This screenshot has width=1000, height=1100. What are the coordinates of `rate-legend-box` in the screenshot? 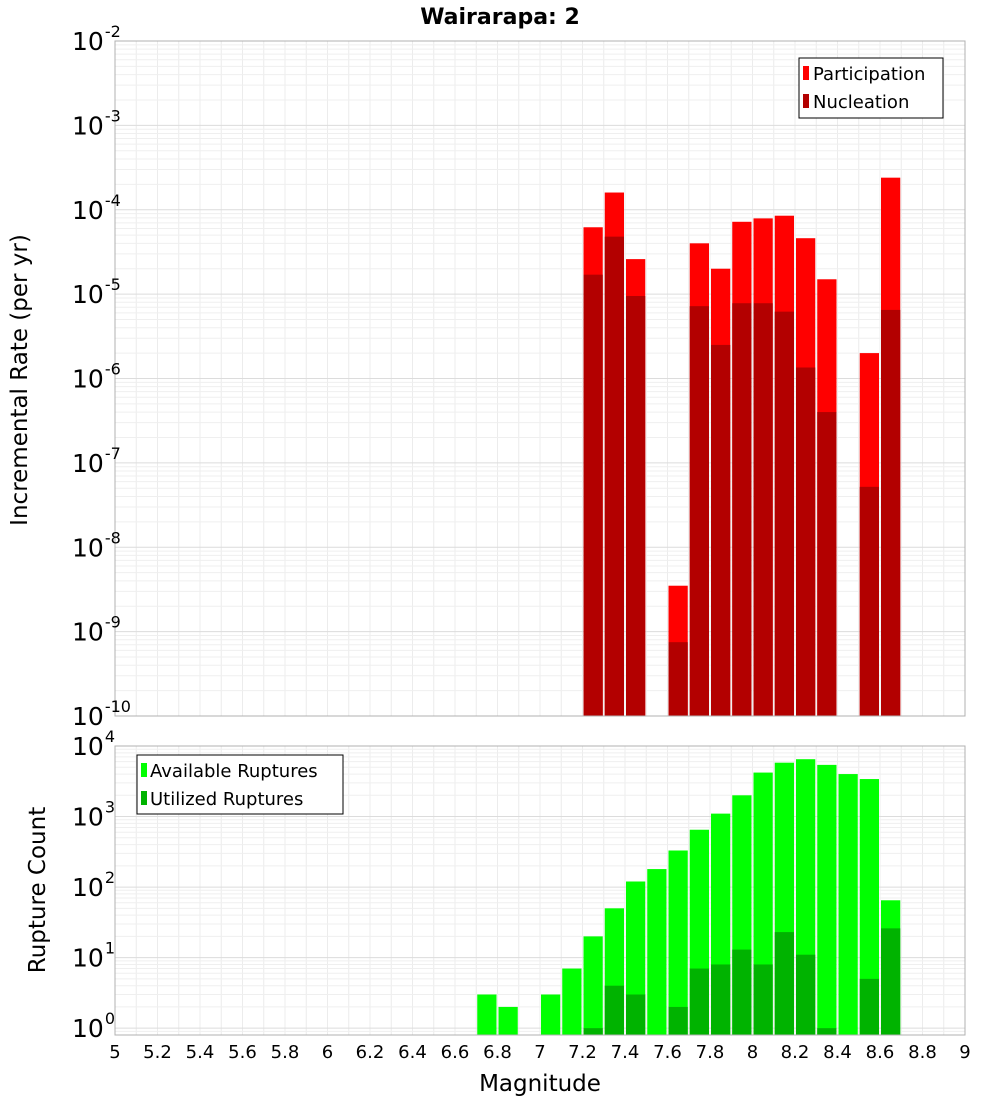 It's located at (871, 88).